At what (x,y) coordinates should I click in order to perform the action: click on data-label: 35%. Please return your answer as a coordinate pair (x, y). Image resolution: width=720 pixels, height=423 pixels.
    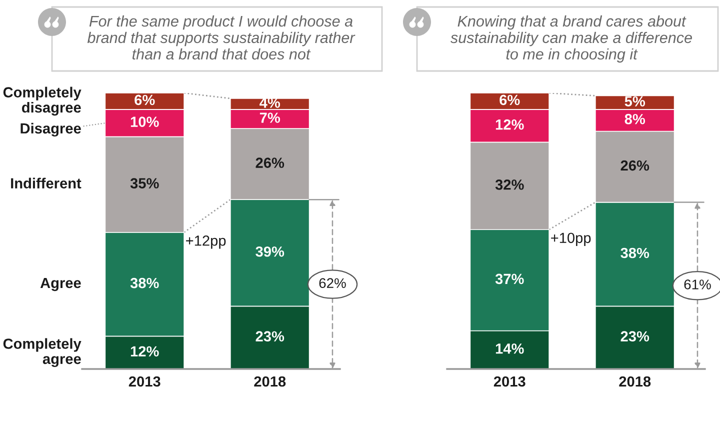
    Looking at the image, I should click on (144, 183).